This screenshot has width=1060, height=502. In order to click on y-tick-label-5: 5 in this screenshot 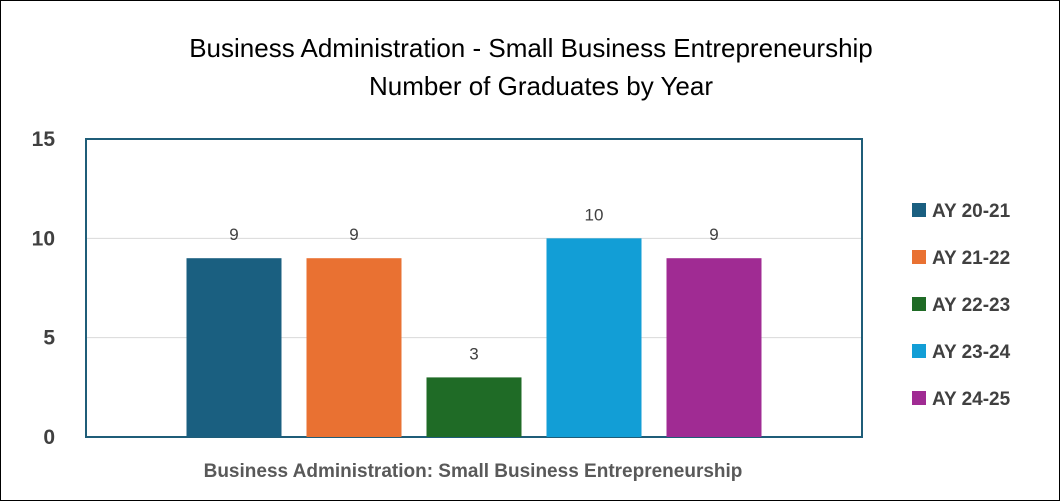, I will do `click(49, 338)`.